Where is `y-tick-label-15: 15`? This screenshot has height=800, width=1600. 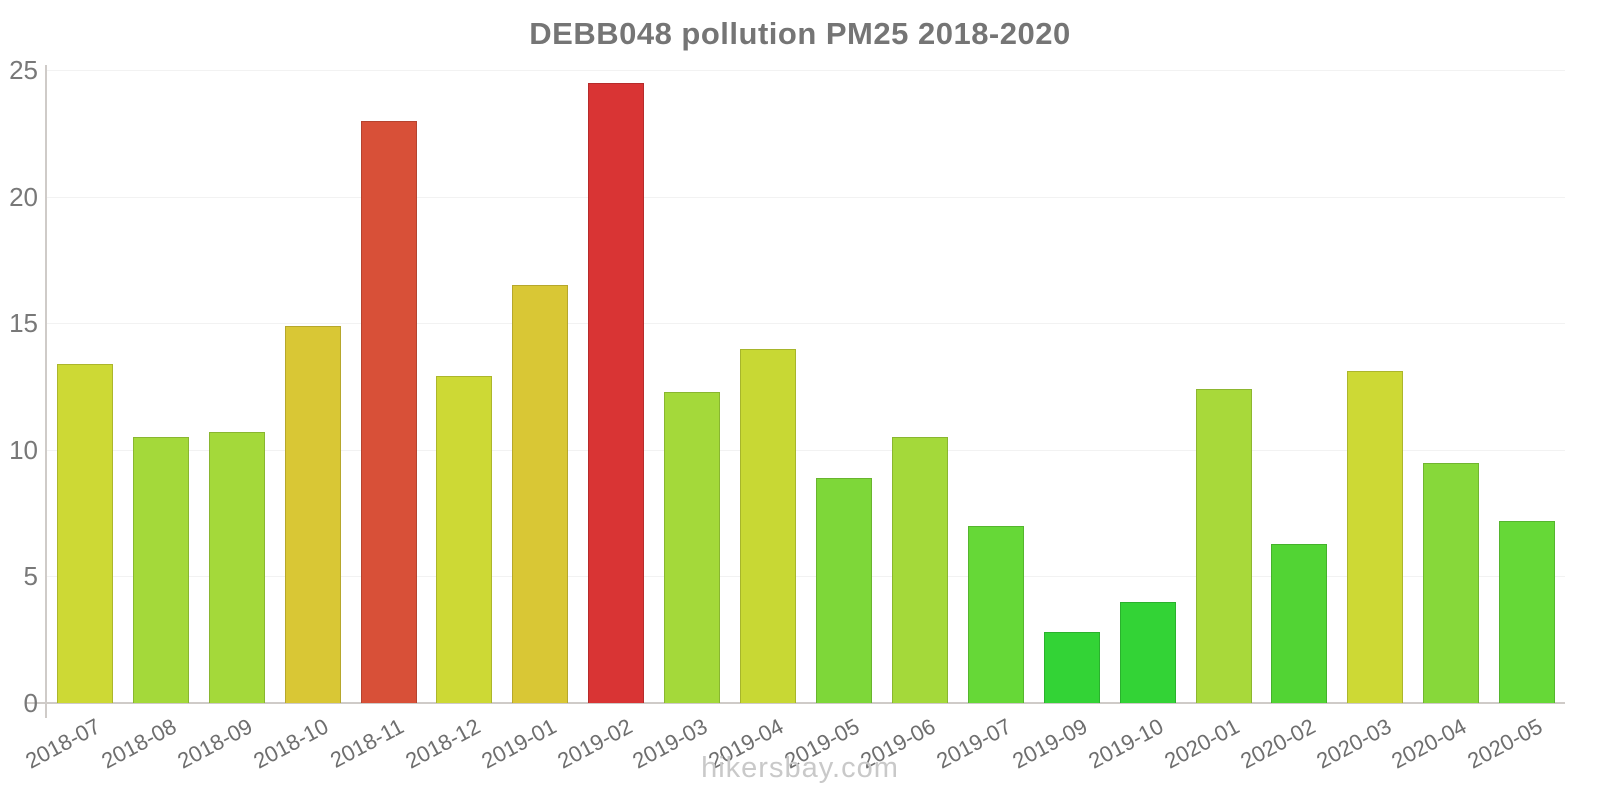
y-tick-label-15: 15 is located at coordinates (23, 323).